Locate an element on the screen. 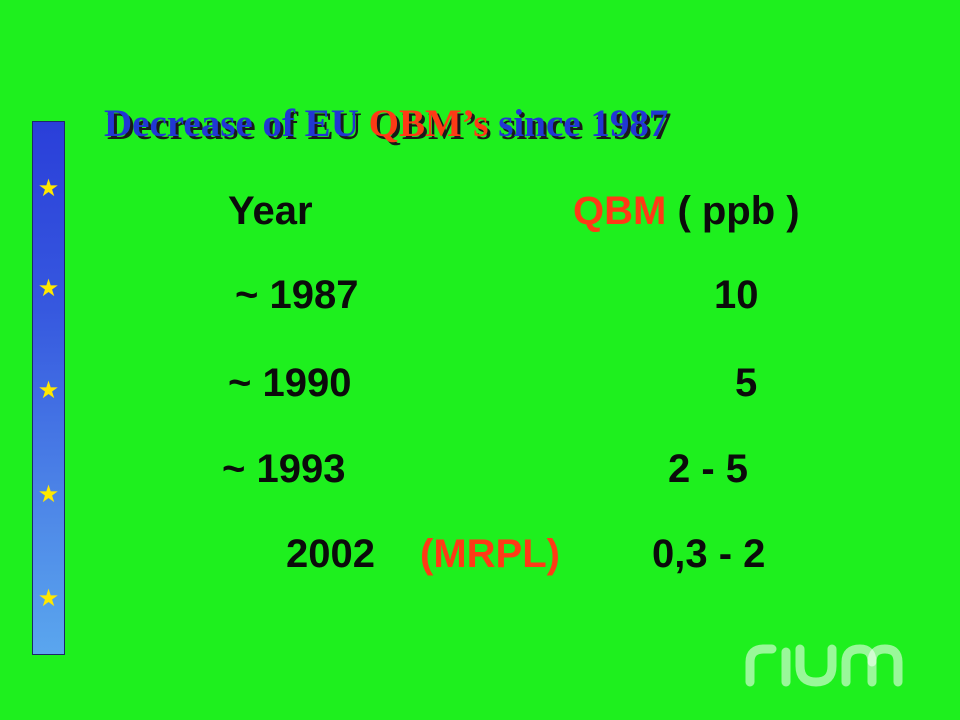 Image resolution: width=960 pixels, height=720 pixels. title-accent: QBM’s is located at coordinates (428, 123).